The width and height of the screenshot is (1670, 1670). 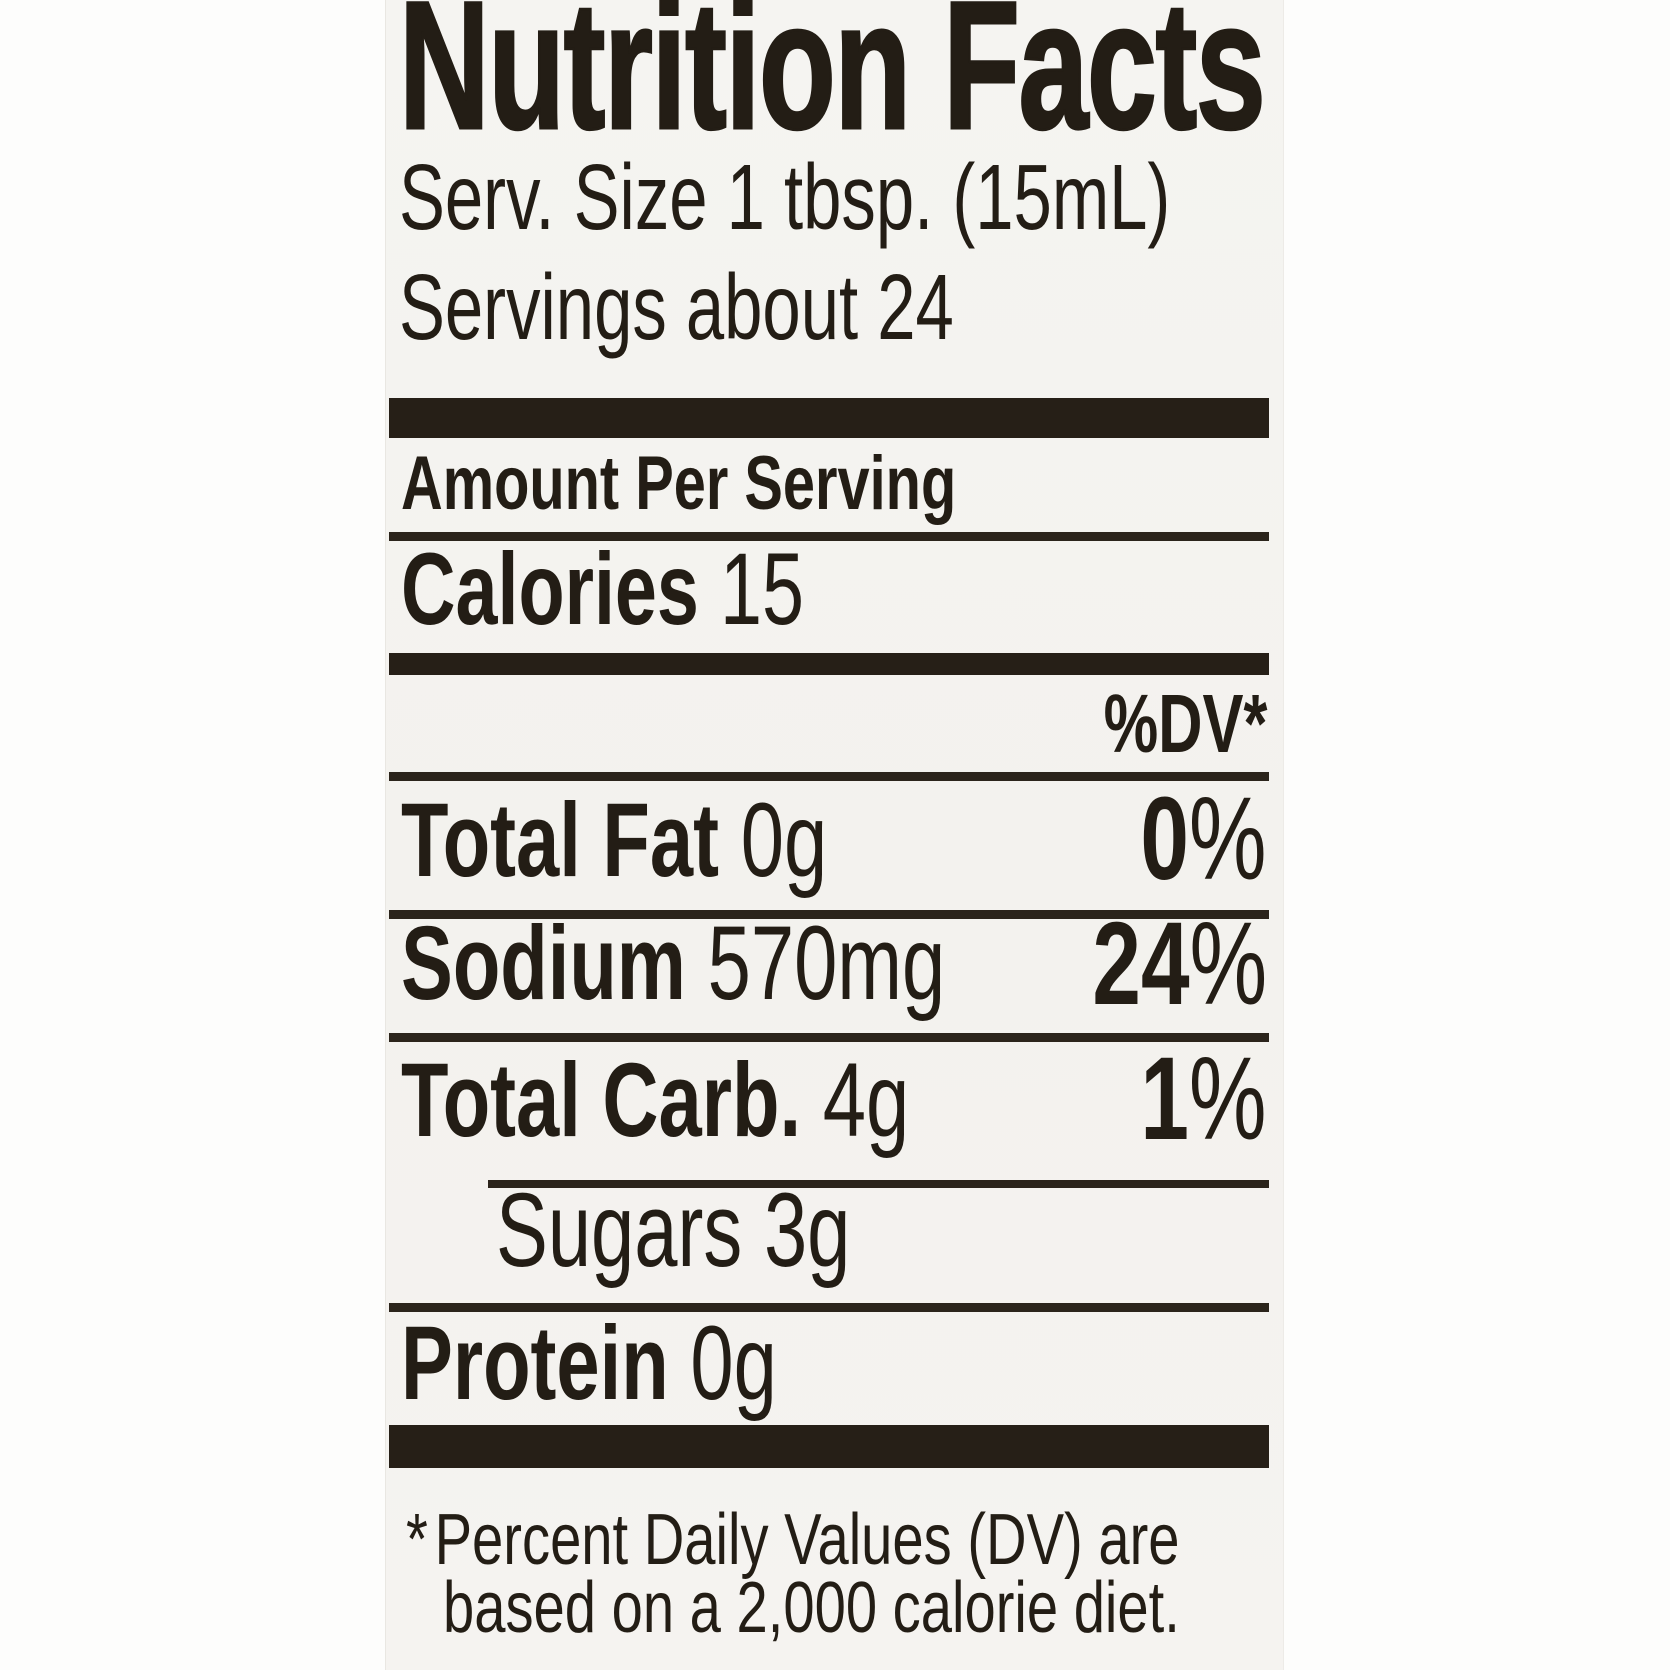 I want to click on calories-value: 15, so click(x=761, y=589).